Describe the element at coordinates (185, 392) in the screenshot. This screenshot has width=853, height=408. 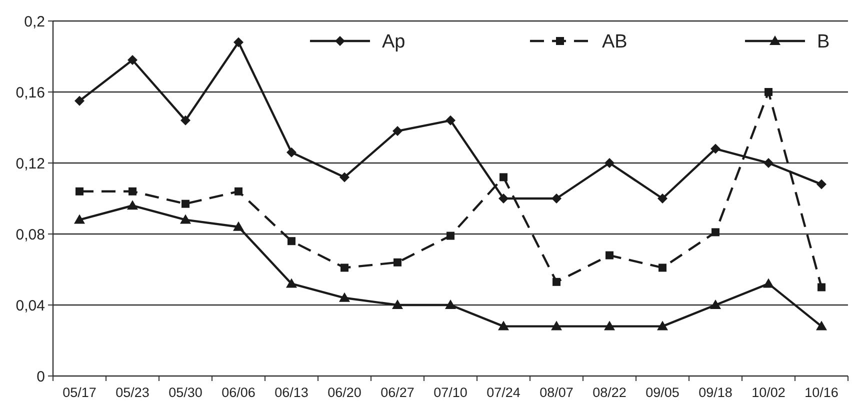
I see `x-tick-label: 05/30` at that location.